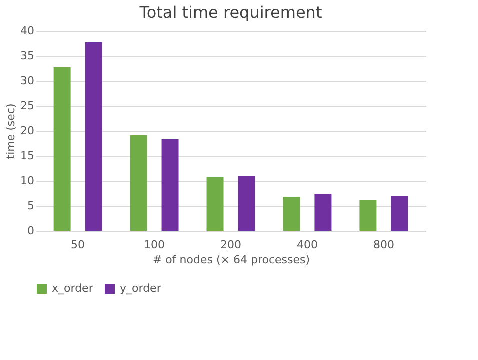 Image resolution: width=478 pixels, height=360 pixels. I want to click on y-tick-label: 15, so click(27, 156).